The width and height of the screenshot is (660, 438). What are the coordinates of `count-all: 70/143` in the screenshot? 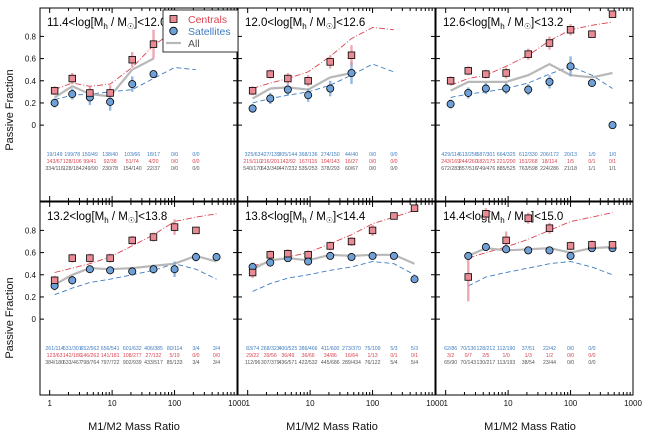 It's located at (468, 363).